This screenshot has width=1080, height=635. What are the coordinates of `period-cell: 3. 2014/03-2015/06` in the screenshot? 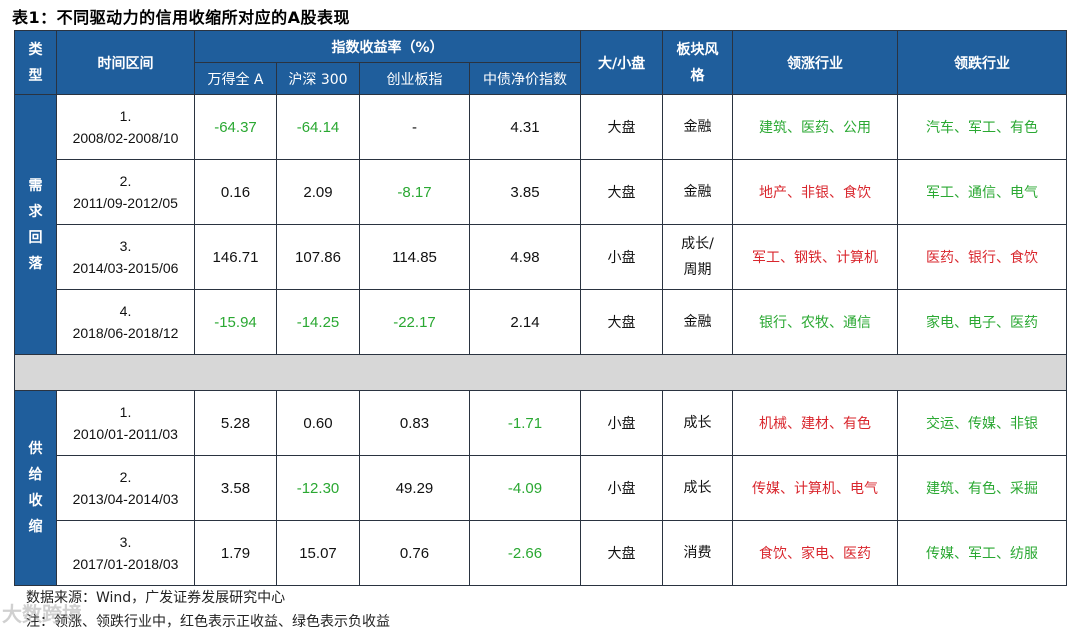 It's located at (125, 257).